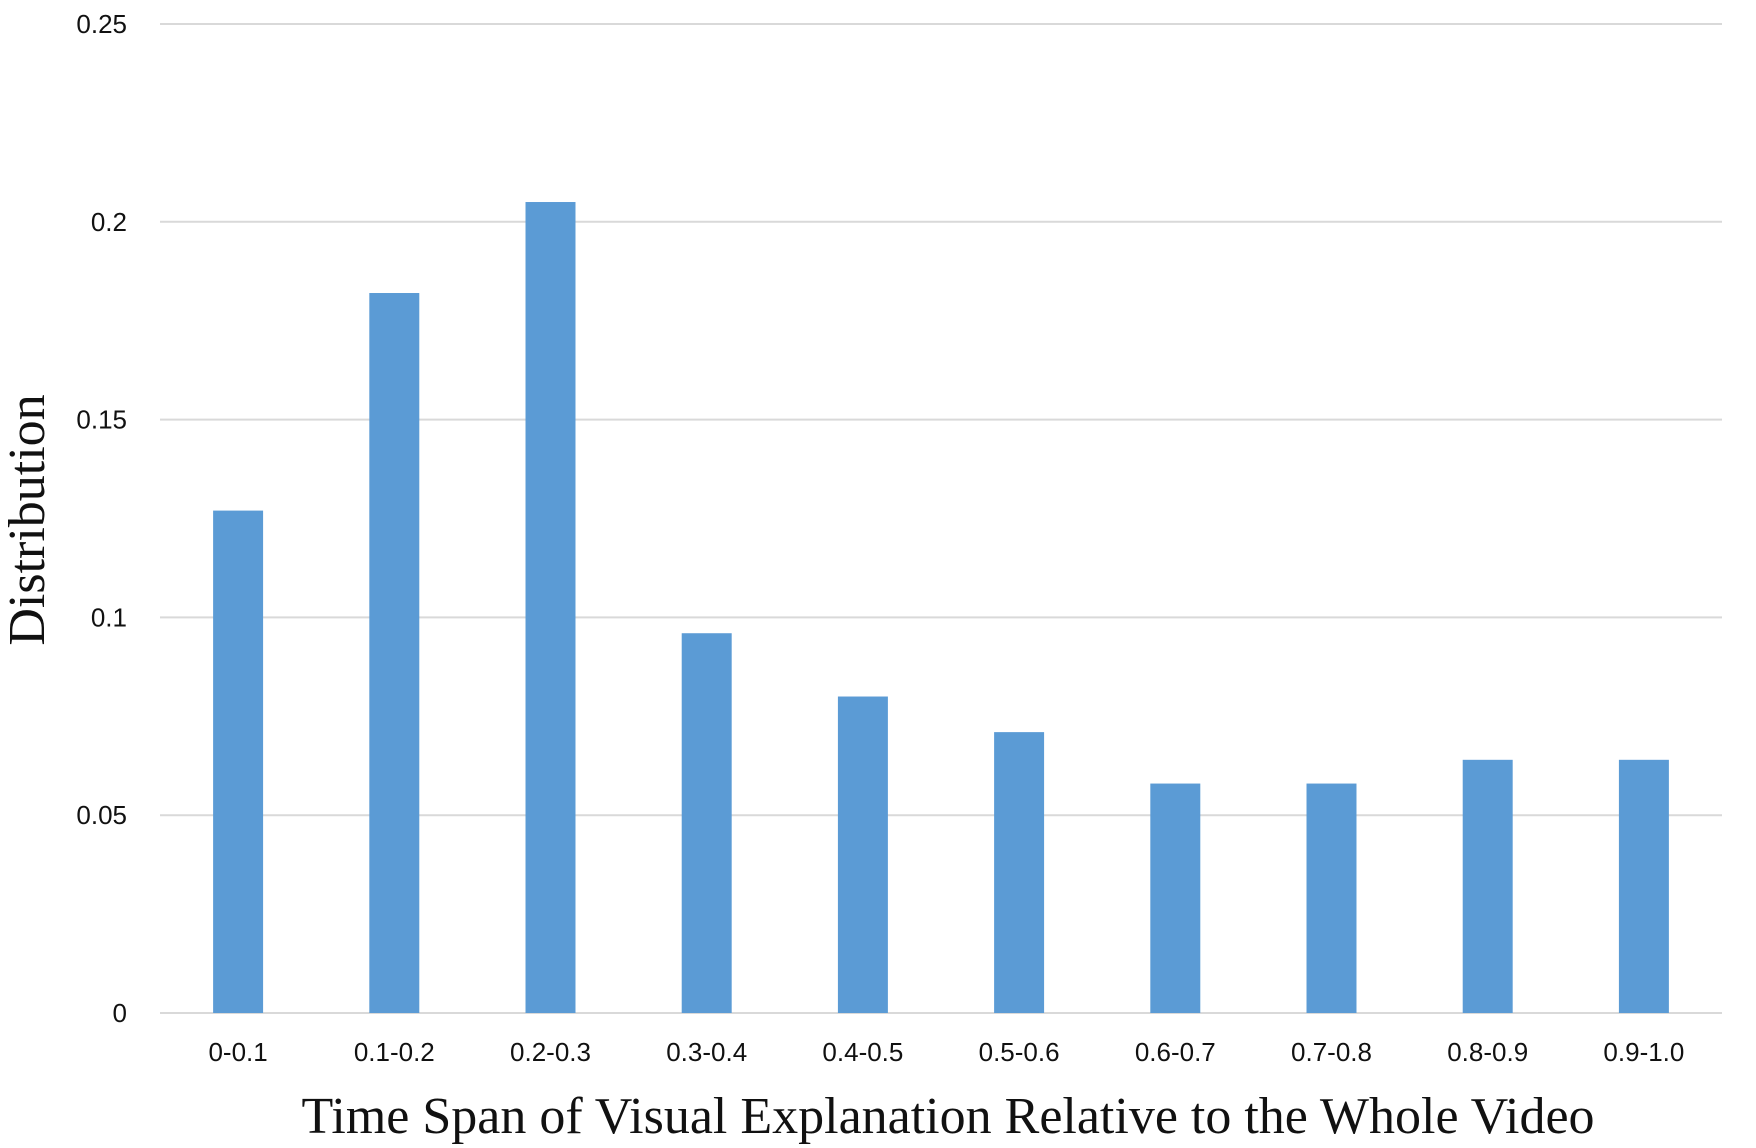  Describe the element at coordinates (120, 1013) in the screenshot. I see `y-tick-label: 0` at that location.